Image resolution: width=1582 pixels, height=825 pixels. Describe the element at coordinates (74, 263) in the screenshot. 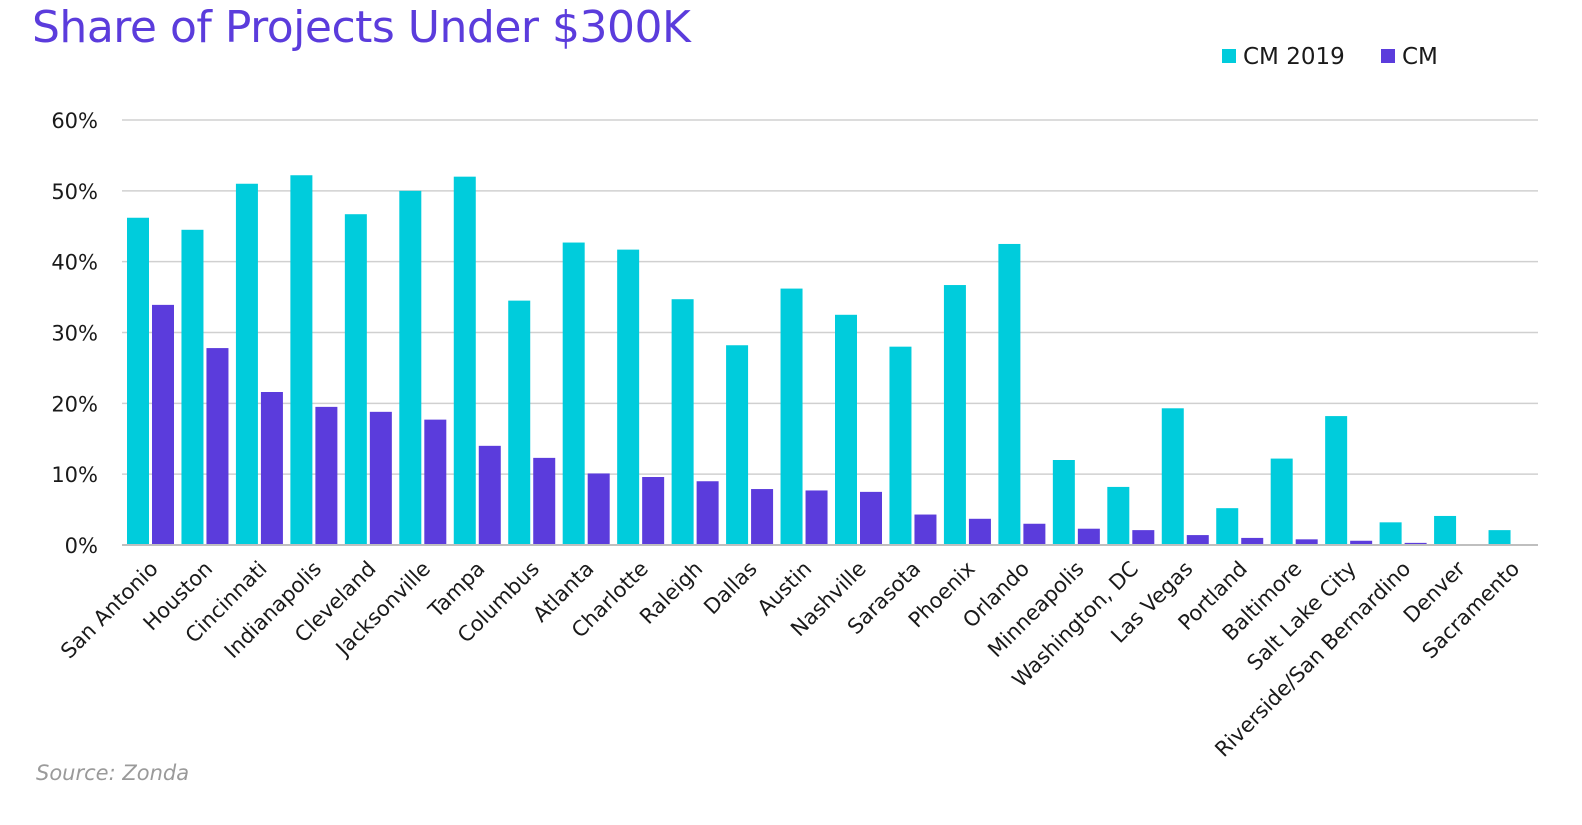

I see `y-tick-label: 40%` at that location.